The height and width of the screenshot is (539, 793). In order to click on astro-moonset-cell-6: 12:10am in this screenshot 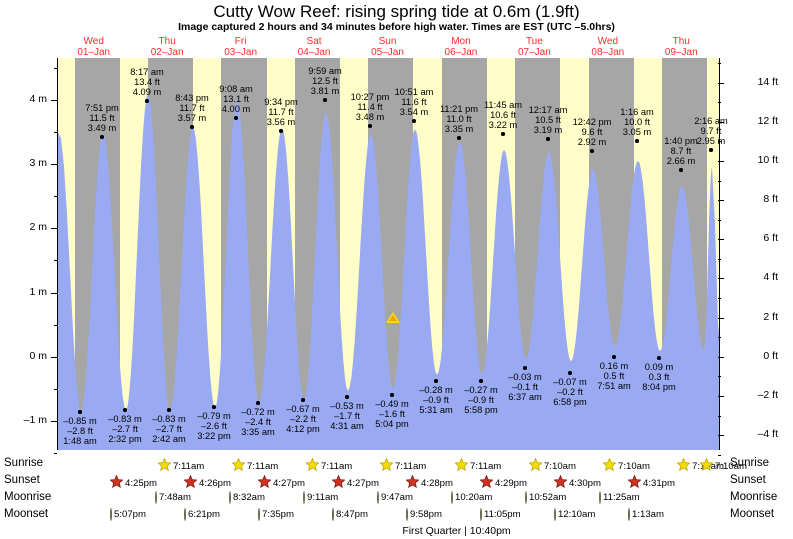, I will do `click(575, 514)`.